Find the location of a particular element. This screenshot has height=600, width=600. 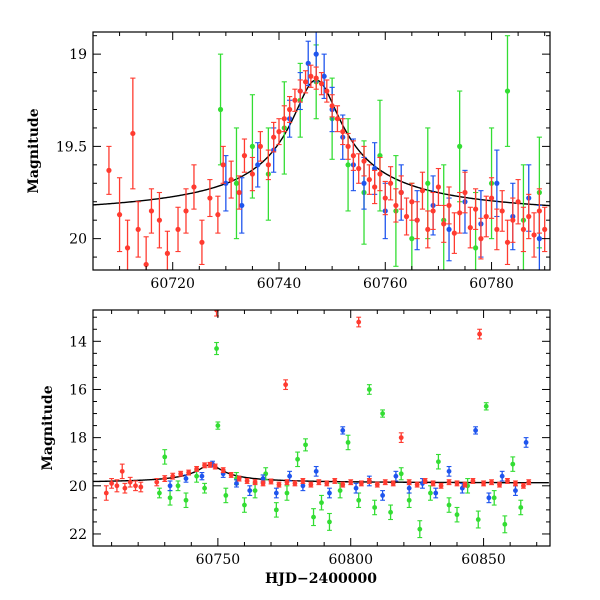

top-x-tick-label: 60740 is located at coordinates (279, 284).